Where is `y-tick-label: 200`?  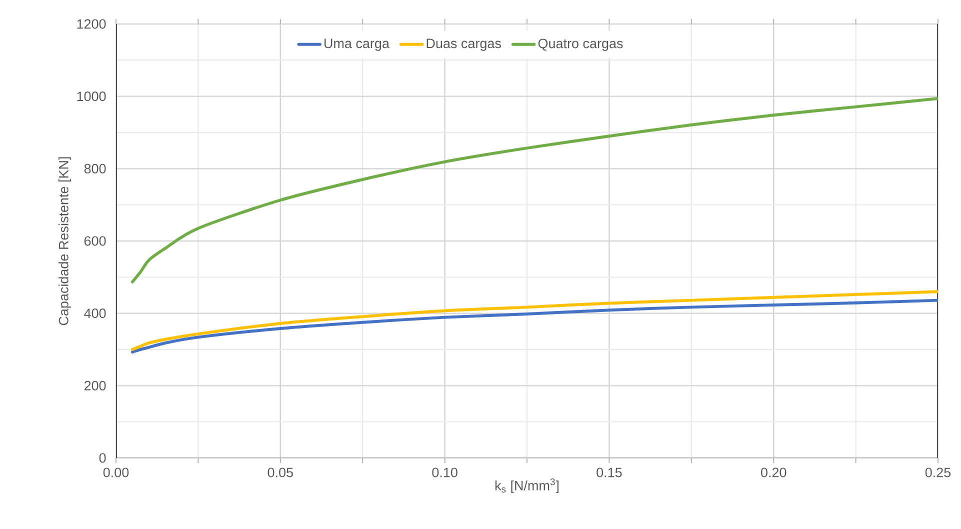 y-tick-label: 200 is located at coordinates (95, 385).